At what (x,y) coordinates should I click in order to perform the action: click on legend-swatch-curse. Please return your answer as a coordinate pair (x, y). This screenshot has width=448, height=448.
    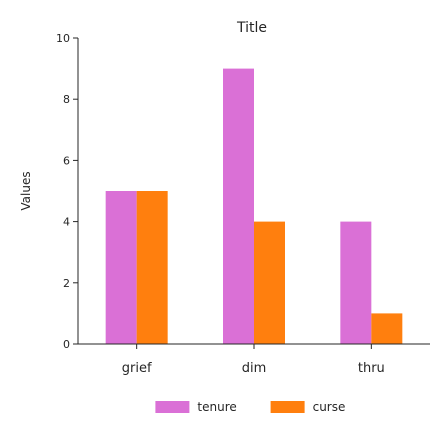
    Looking at the image, I should click on (287, 407).